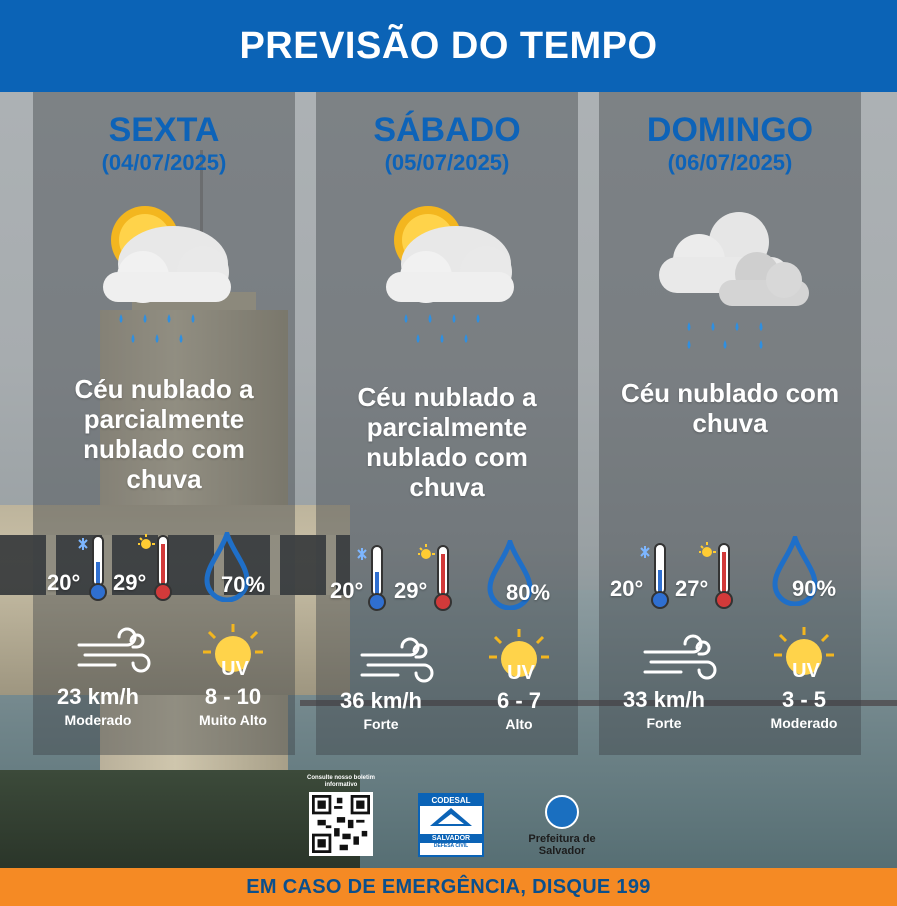 Image resolution: width=897 pixels, height=906 pixels. I want to click on emergency-text: EM CASO DE EMERGÊNCIA, DISQUE 199, so click(448, 886).